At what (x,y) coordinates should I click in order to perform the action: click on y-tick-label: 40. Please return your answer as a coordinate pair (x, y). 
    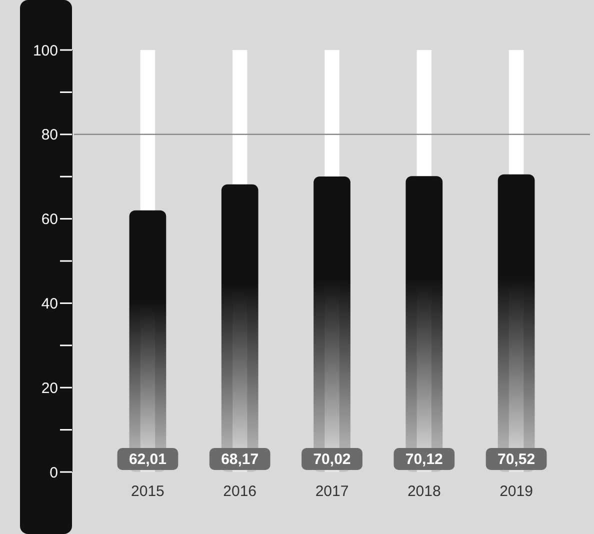
    Looking at the image, I should click on (49, 303).